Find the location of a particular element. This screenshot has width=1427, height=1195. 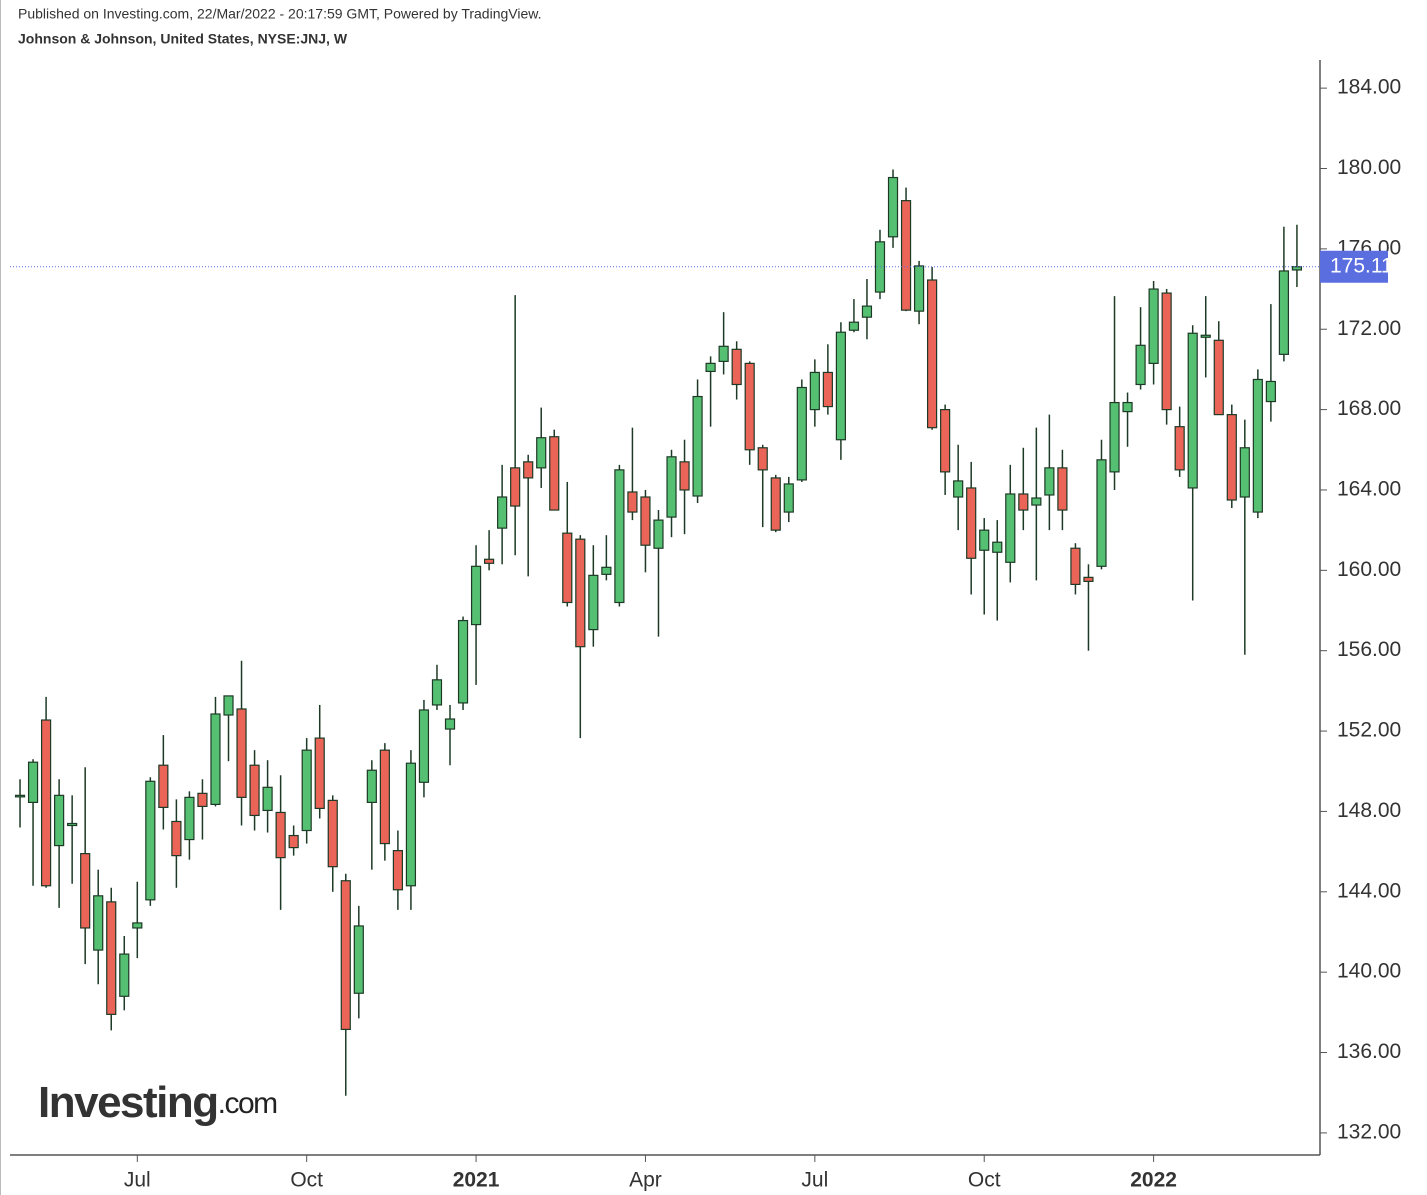

x-tick-label: 2021 is located at coordinates (476, 1180).